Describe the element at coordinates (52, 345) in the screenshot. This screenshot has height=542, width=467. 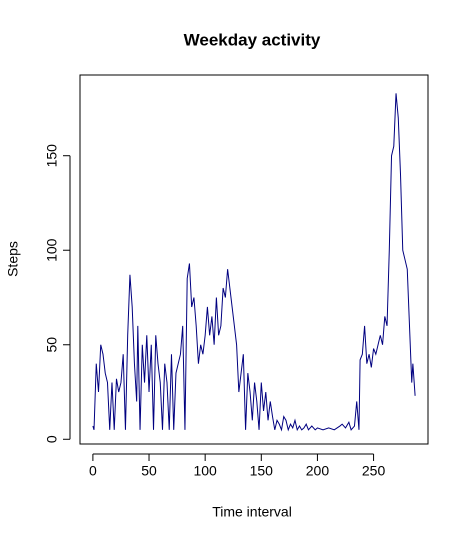
I see `y-tick-label: 50` at that location.